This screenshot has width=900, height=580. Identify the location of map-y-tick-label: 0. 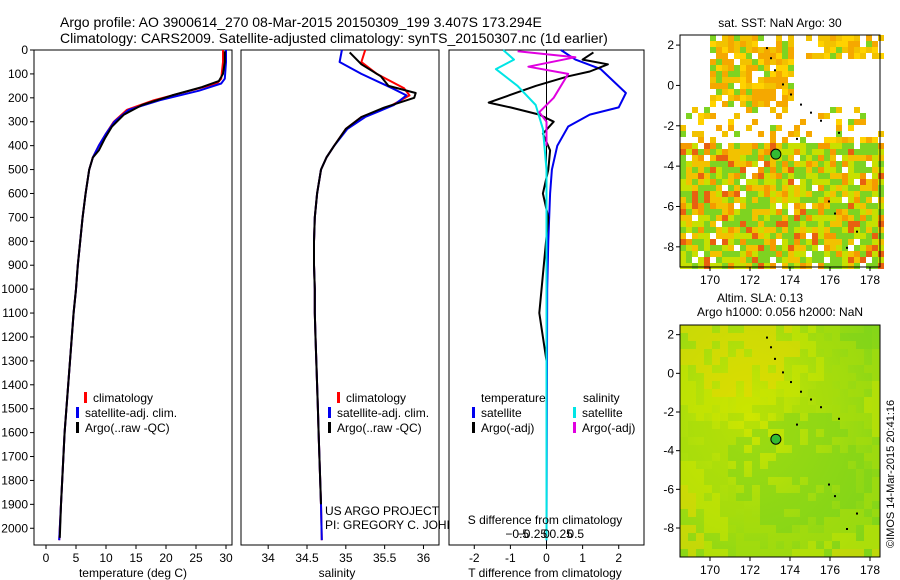
(670, 85).